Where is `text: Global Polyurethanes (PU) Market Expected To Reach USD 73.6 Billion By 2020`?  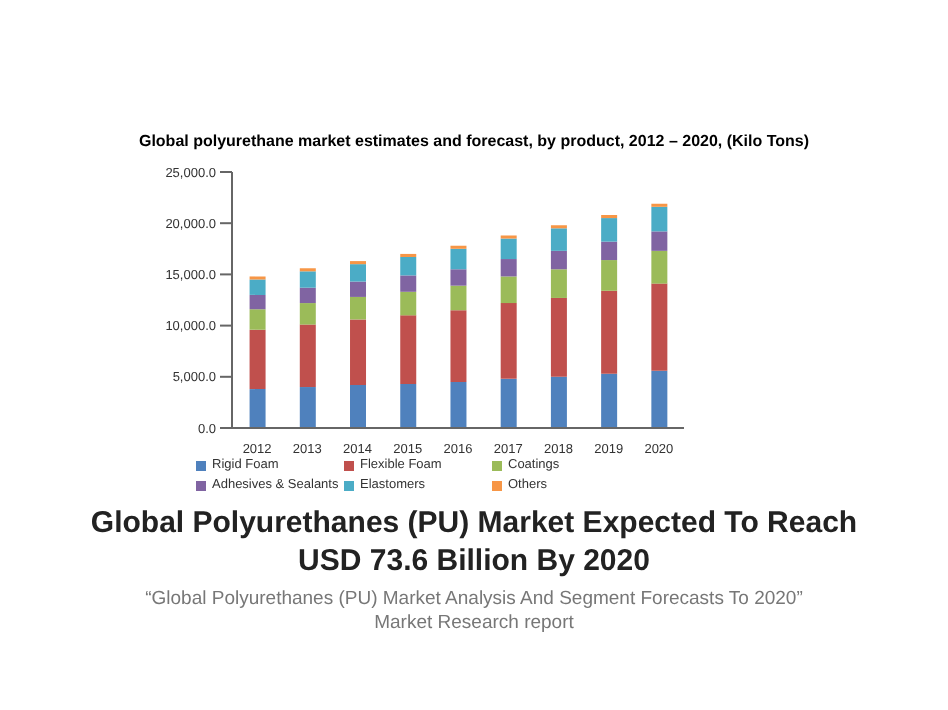 text: Global Polyurethanes (PU) Market Expected To Reach USD 73.6 Billion By 2020 is located at coordinates (474, 542).